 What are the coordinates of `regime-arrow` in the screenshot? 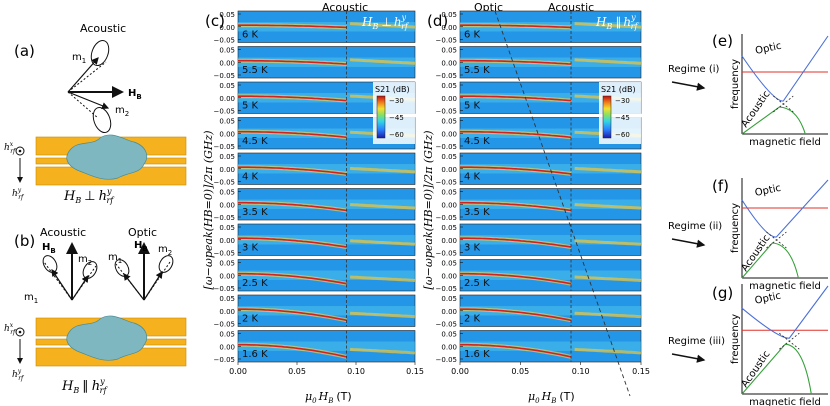 It's located at (688, 358).